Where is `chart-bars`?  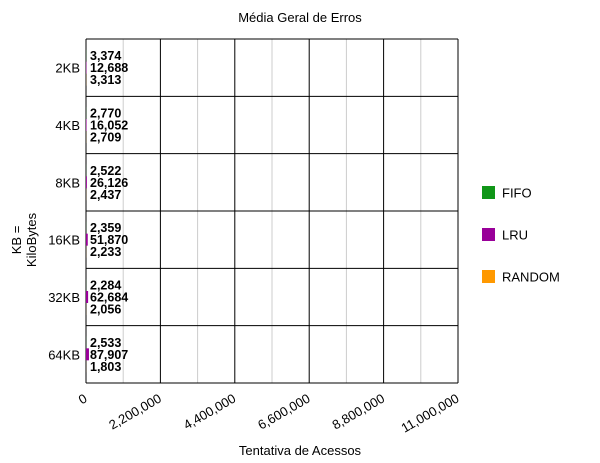 chart-bars is located at coordinates (87, 211).